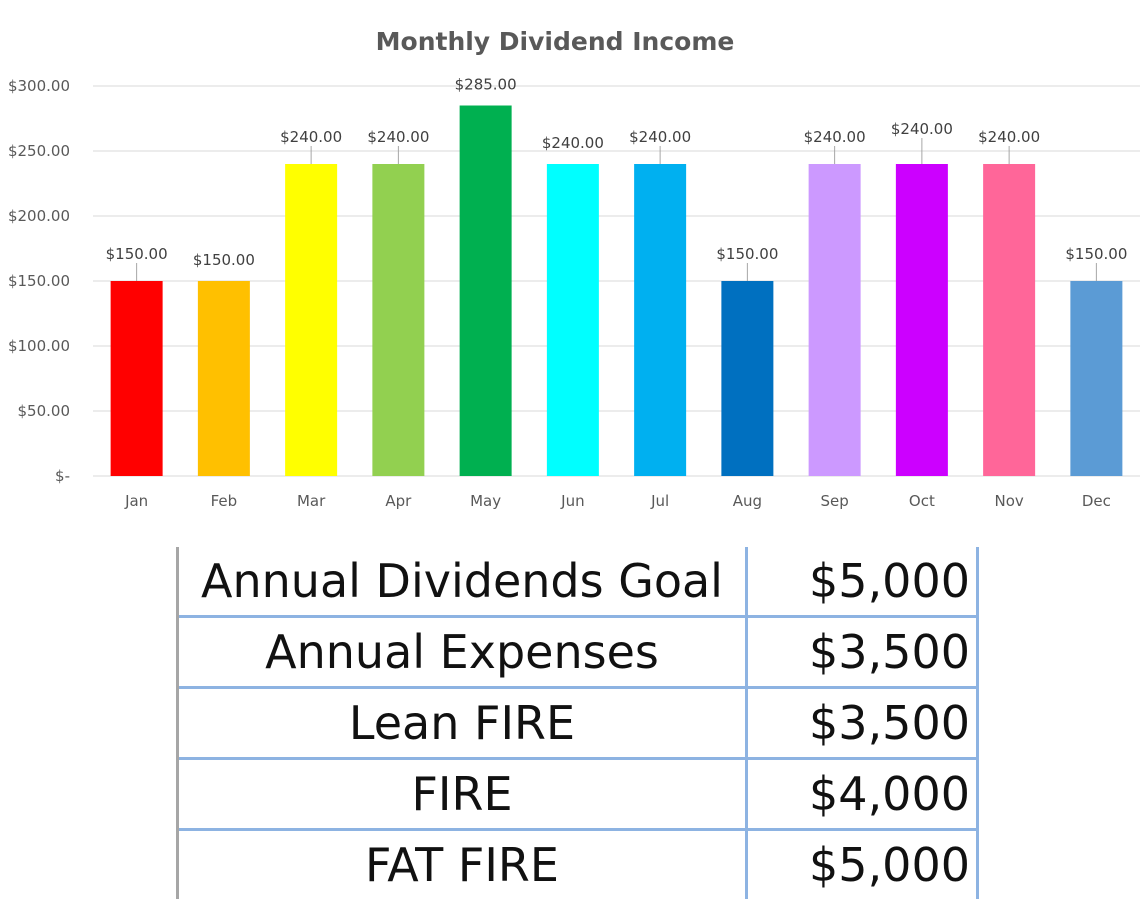 The image size is (1140, 912). I want to click on table-row: FAT FIRE $5,000, so click(577, 863).